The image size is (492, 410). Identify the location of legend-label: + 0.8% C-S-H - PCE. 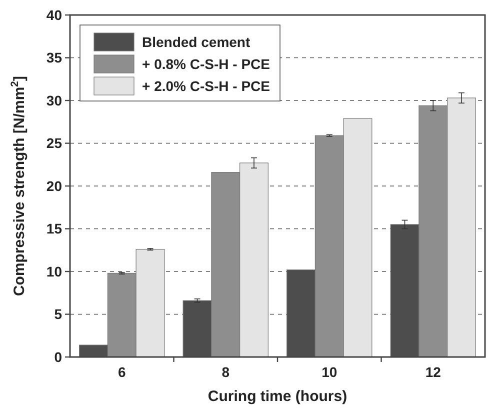
(206, 64).